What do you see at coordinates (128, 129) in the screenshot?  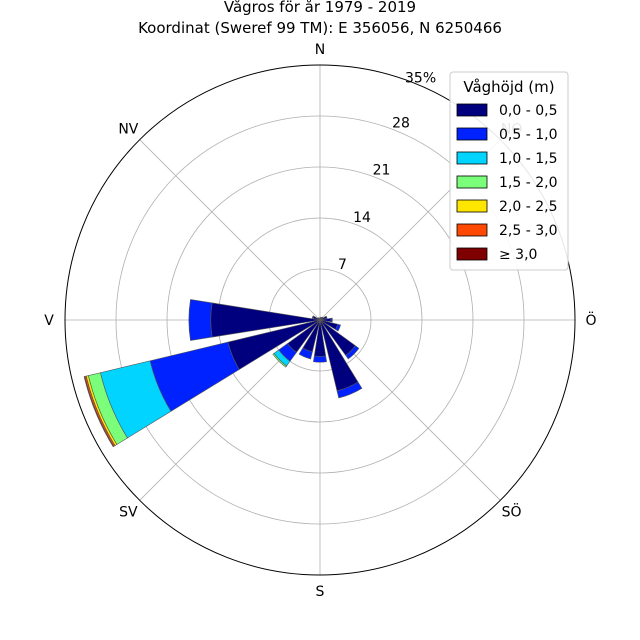 I see `direction-label-NV: NV` at bounding box center [128, 129].